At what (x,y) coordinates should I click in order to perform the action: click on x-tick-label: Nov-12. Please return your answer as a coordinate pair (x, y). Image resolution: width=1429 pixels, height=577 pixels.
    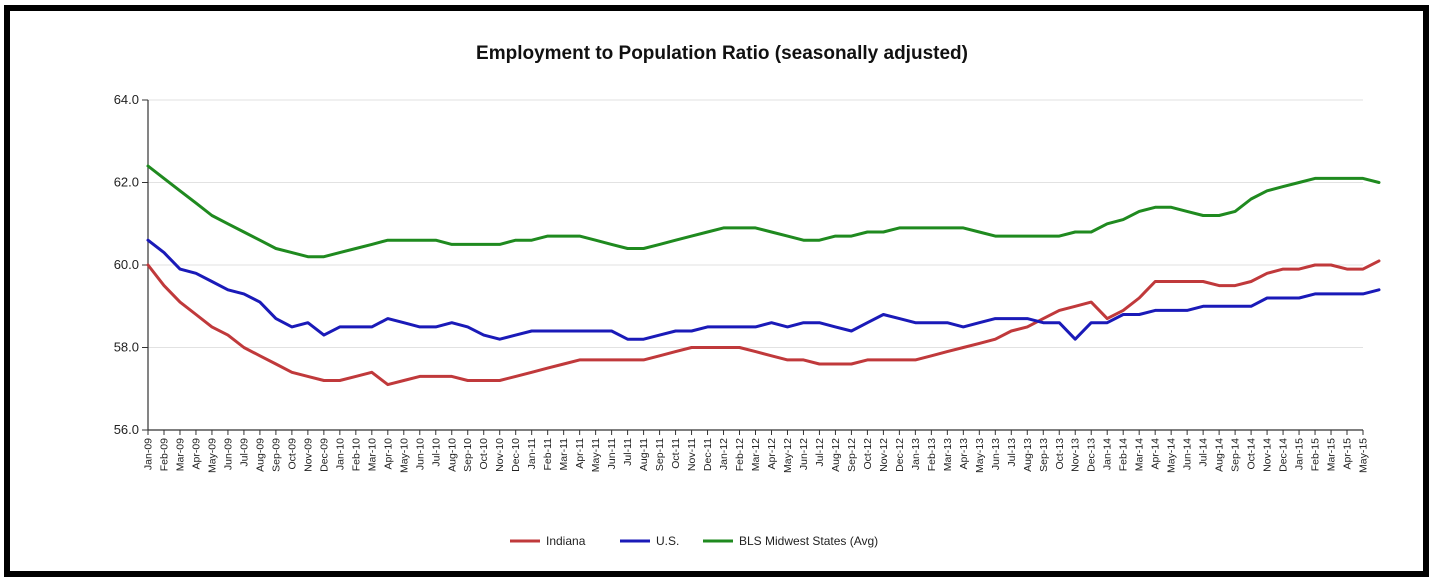
    Looking at the image, I should click on (884, 455).